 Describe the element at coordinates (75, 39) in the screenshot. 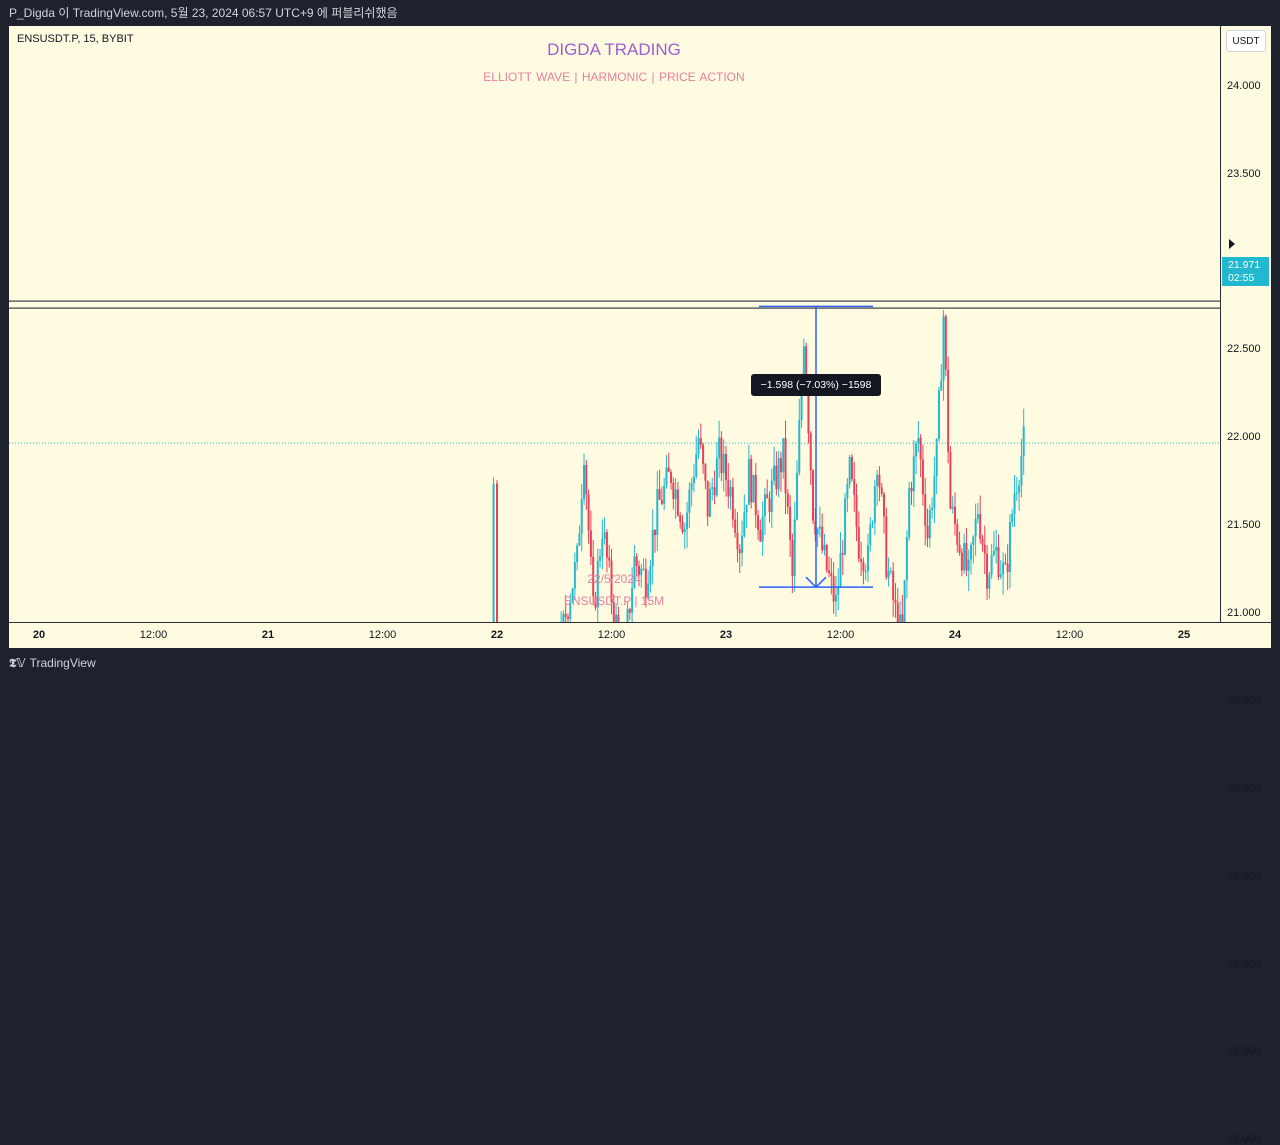

I see `symbol-info: ENSUSDT.P, 15, BYBIT` at that location.